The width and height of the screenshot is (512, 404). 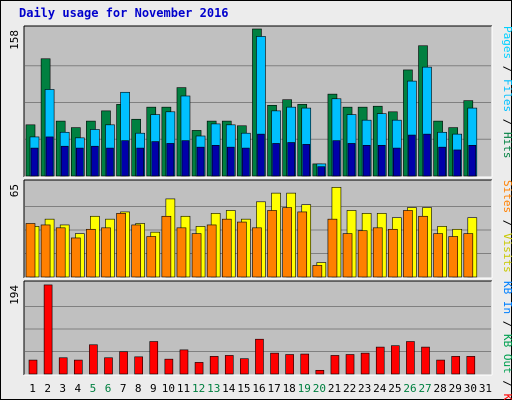 What do you see at coordinates (304, 388) in the screenshot?
I see `x-tick-label: 19` at bounding box center [304, 388].